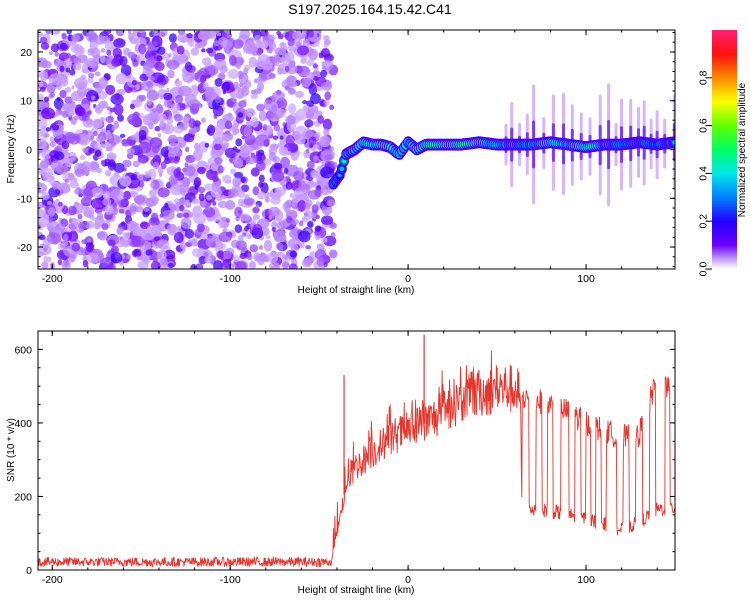  What do you see at coordinates (26, 102) in the screenshot?
I see `y-tick-label: 10` at bounding box center [26, 102].